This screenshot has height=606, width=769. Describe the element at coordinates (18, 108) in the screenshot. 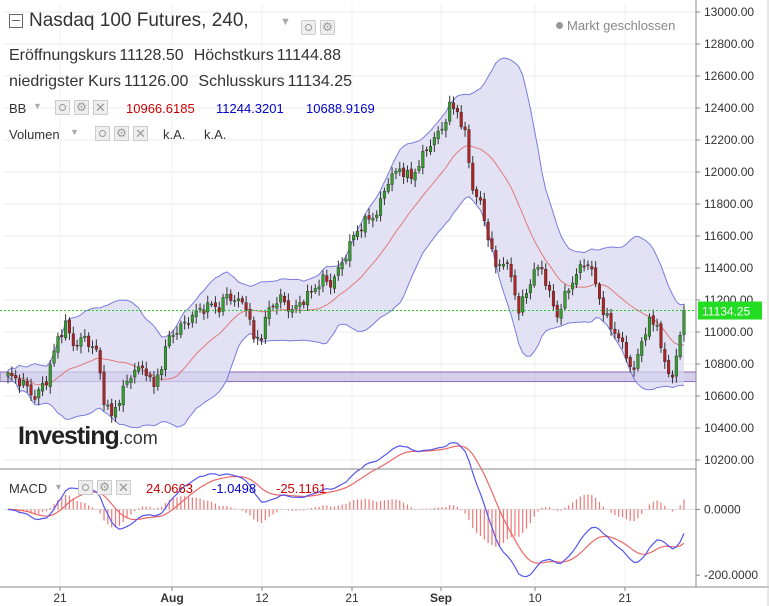

I see `bb-label: BB` at that location.